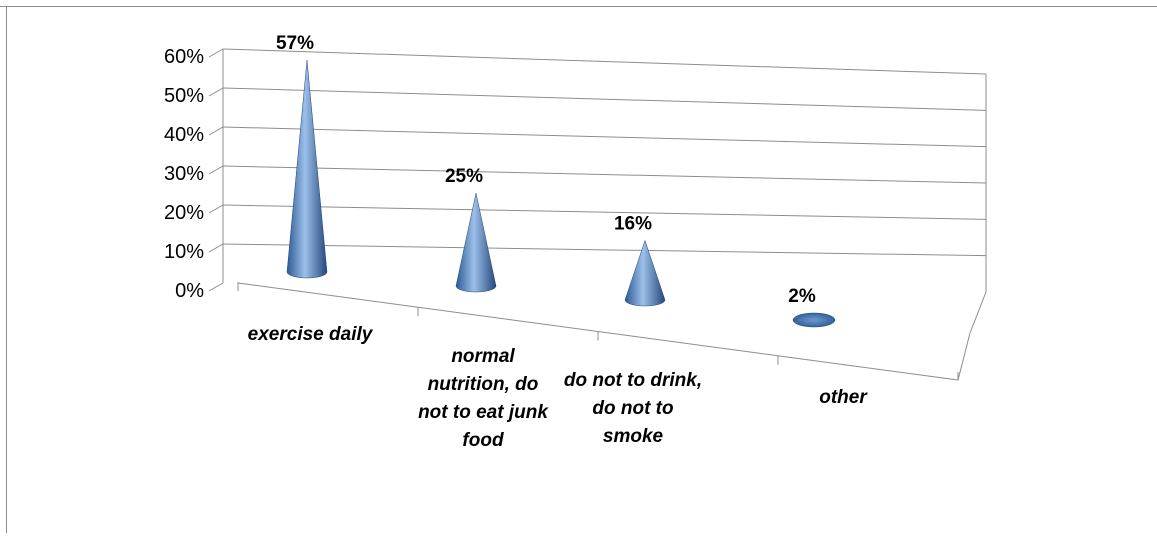 The width and height of the screenshot is (1157, 538). I want to click on y-tick-label: 50%, so click(184, 96).